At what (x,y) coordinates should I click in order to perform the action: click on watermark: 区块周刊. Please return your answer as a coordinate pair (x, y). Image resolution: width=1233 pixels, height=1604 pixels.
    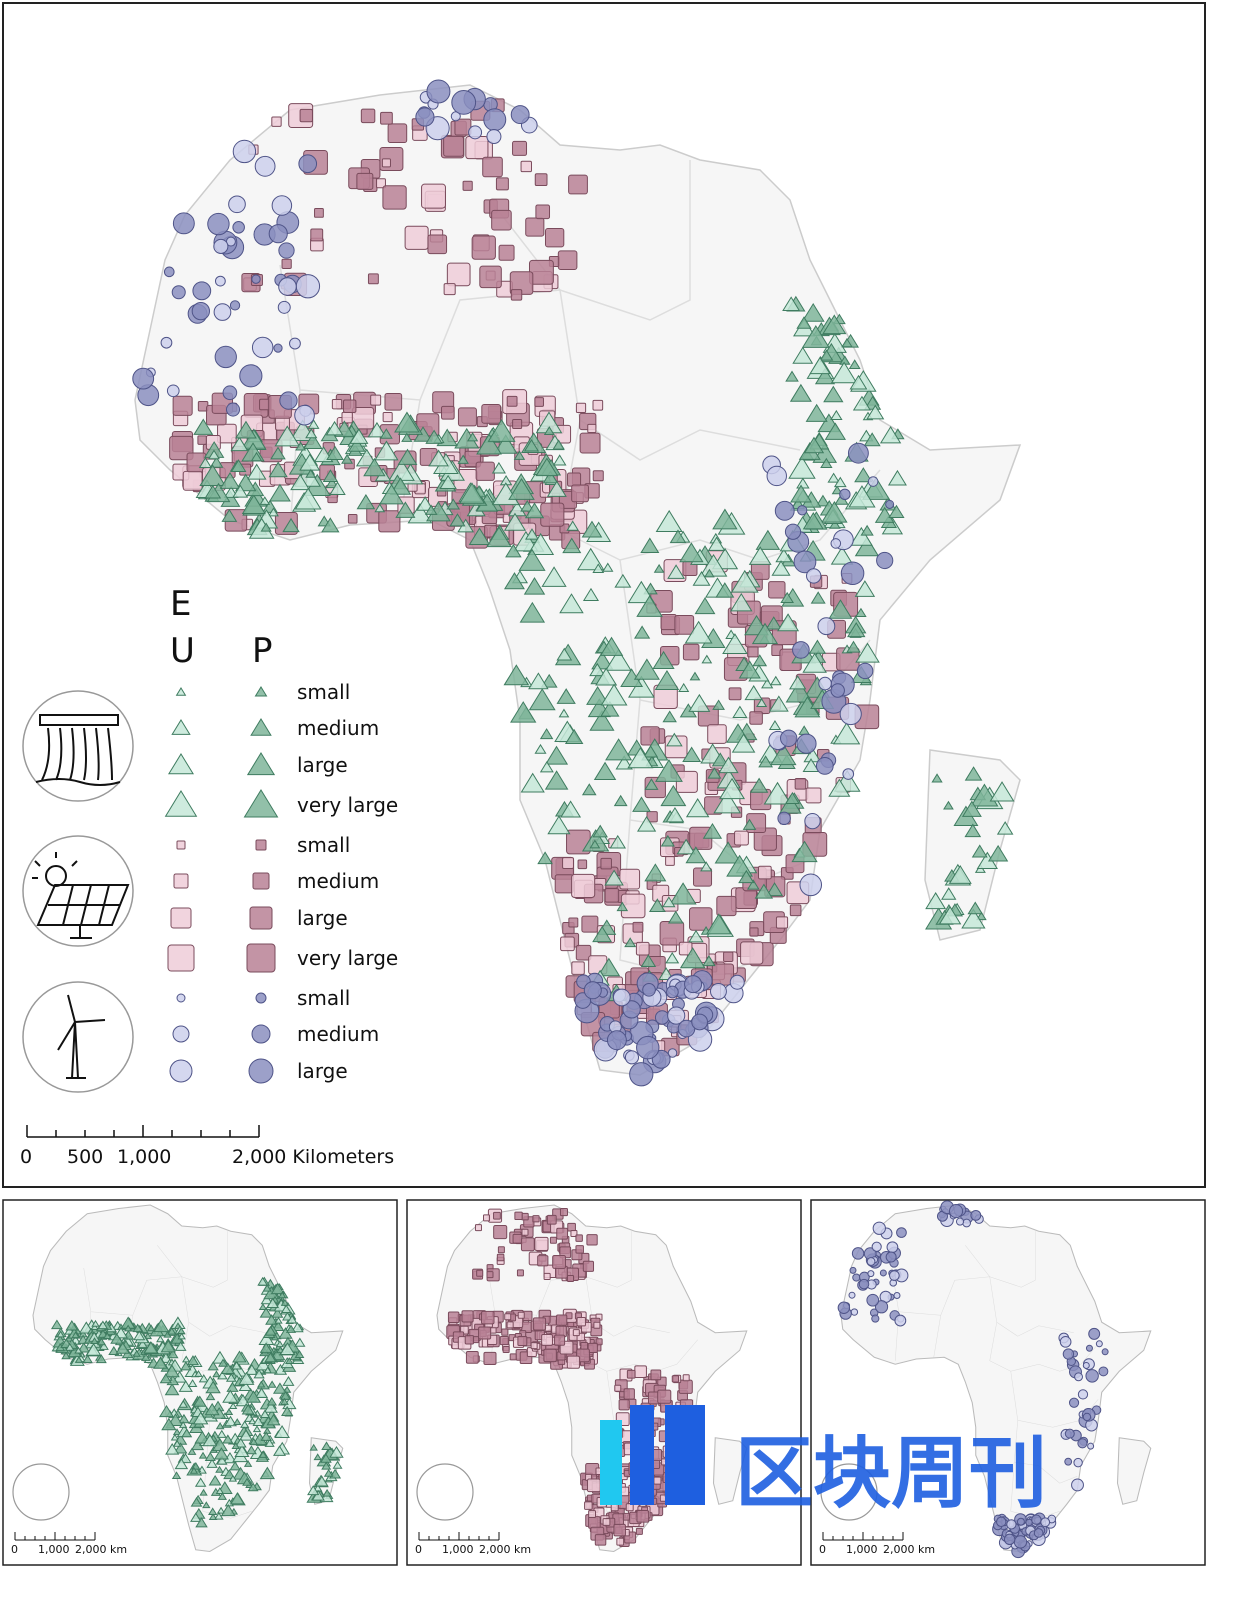
    Looking at the image, I should click on (891, 1474).